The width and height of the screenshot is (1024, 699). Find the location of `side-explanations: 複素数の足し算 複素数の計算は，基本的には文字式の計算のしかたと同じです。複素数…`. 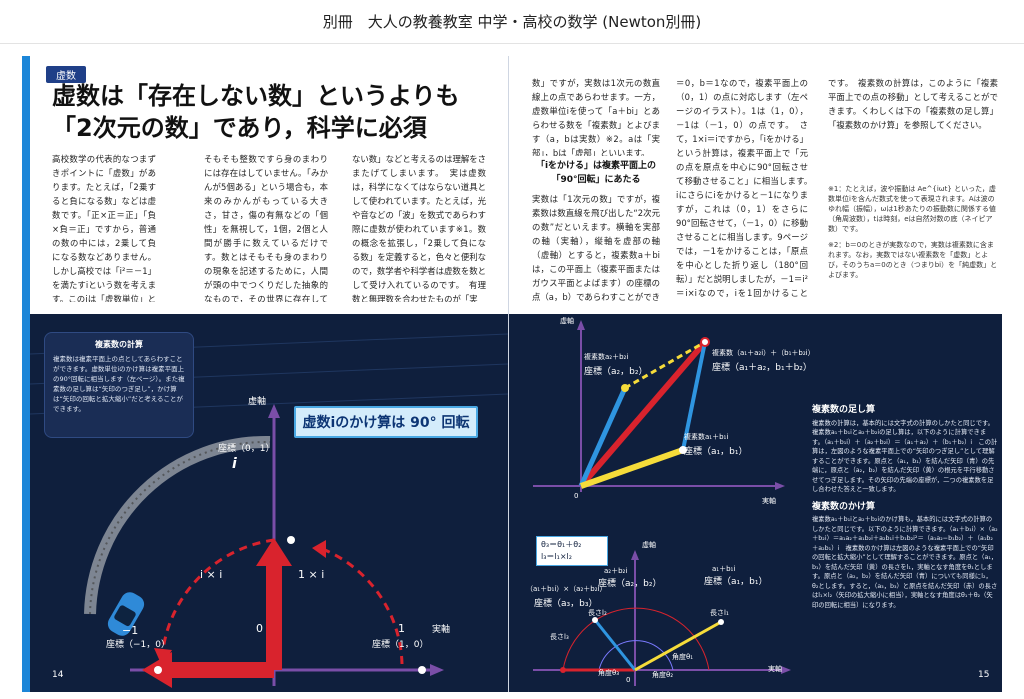

side-explanations: 複素数の足し算 複素数の計算は，基本的には文字式の計算のしかたと同じです。複素数… is located at coordinates (905, 511).